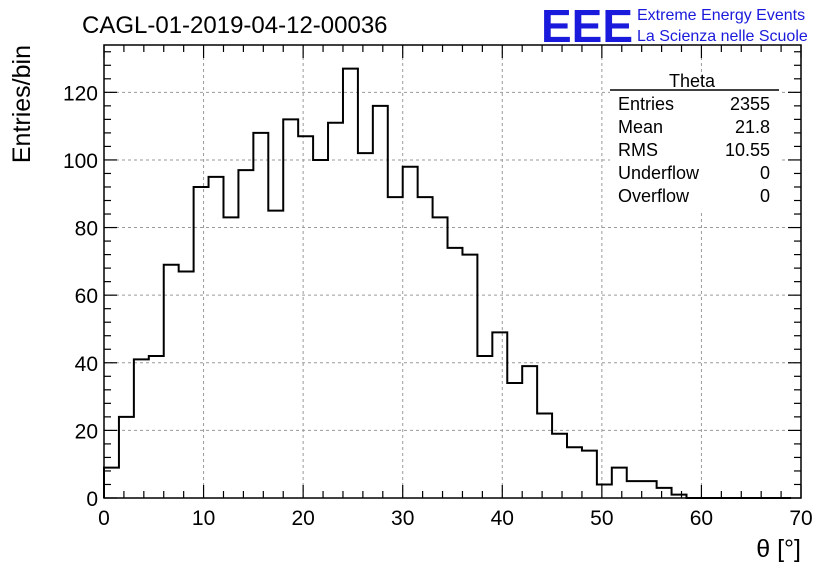  Describe the element at coordinates (104, 518) in the screenshot. I see `x-tick-label: 0` at that location.